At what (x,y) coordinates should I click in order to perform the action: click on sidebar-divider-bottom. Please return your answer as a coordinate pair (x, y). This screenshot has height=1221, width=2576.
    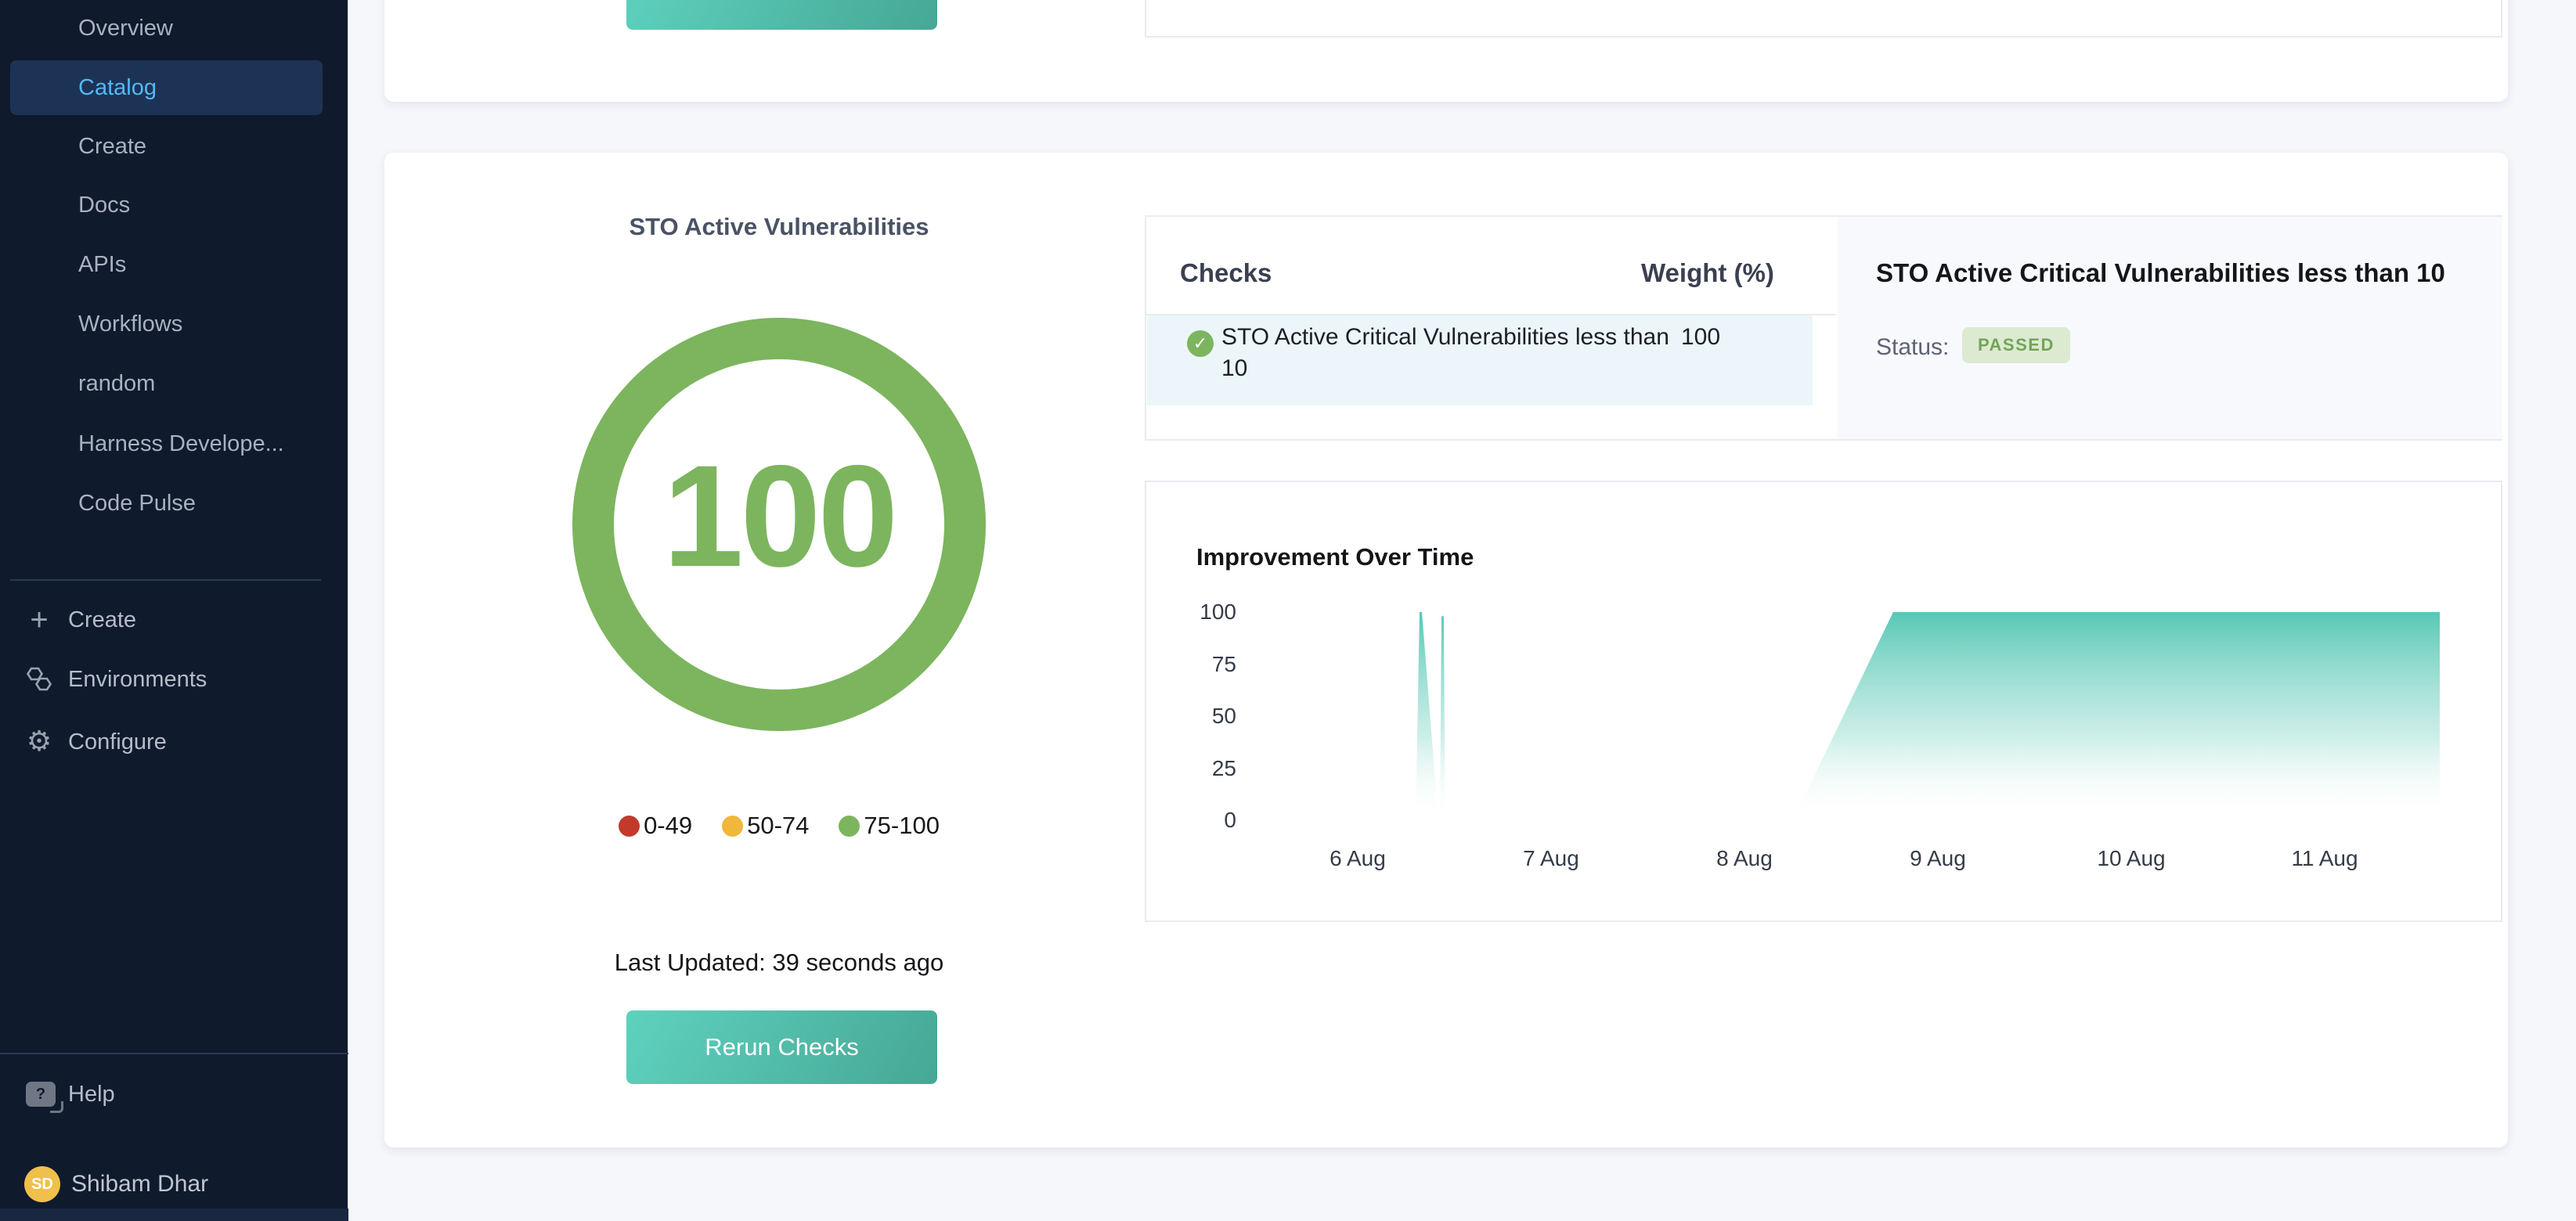
    Looking at the image, I should click on (174, 1053).